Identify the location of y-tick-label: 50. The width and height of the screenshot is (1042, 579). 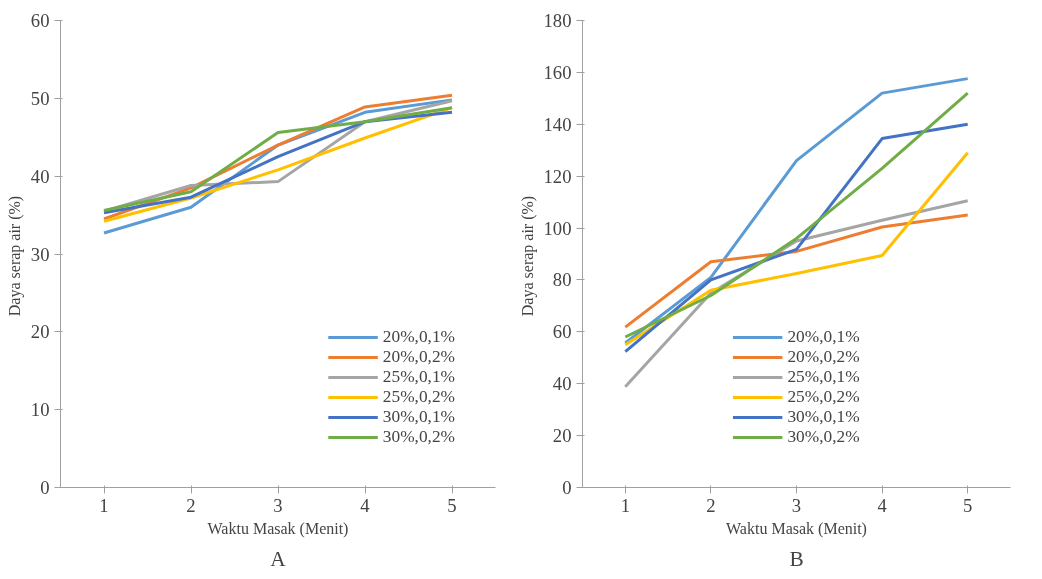
(40, 98).